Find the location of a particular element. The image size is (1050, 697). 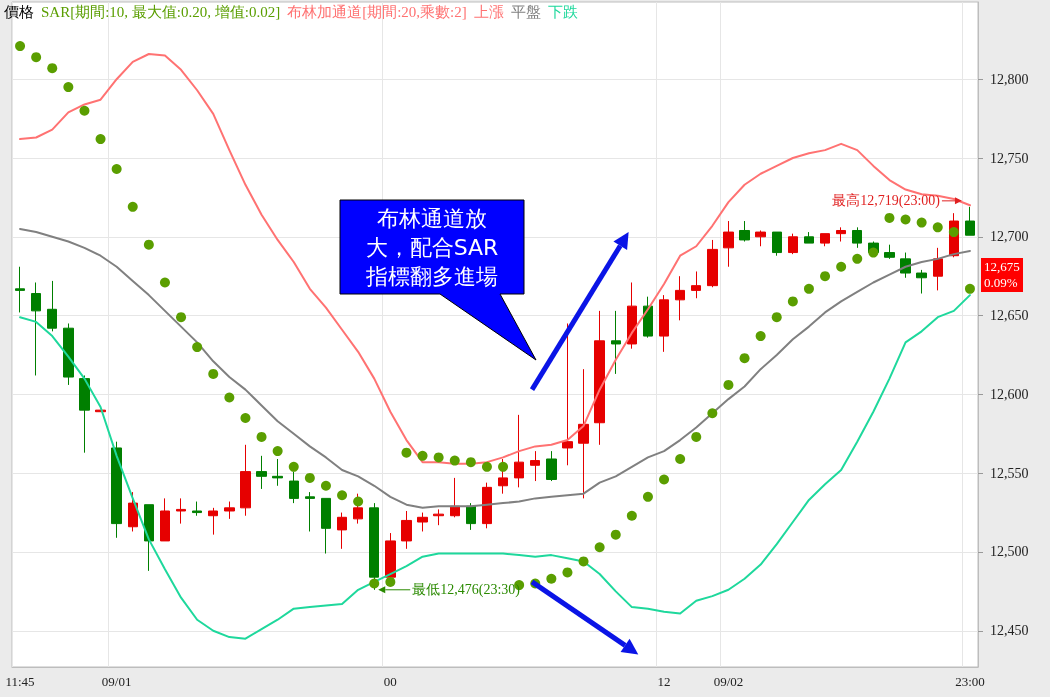

y-tick-label: 12,500 is located at coordinates (1009, 552).